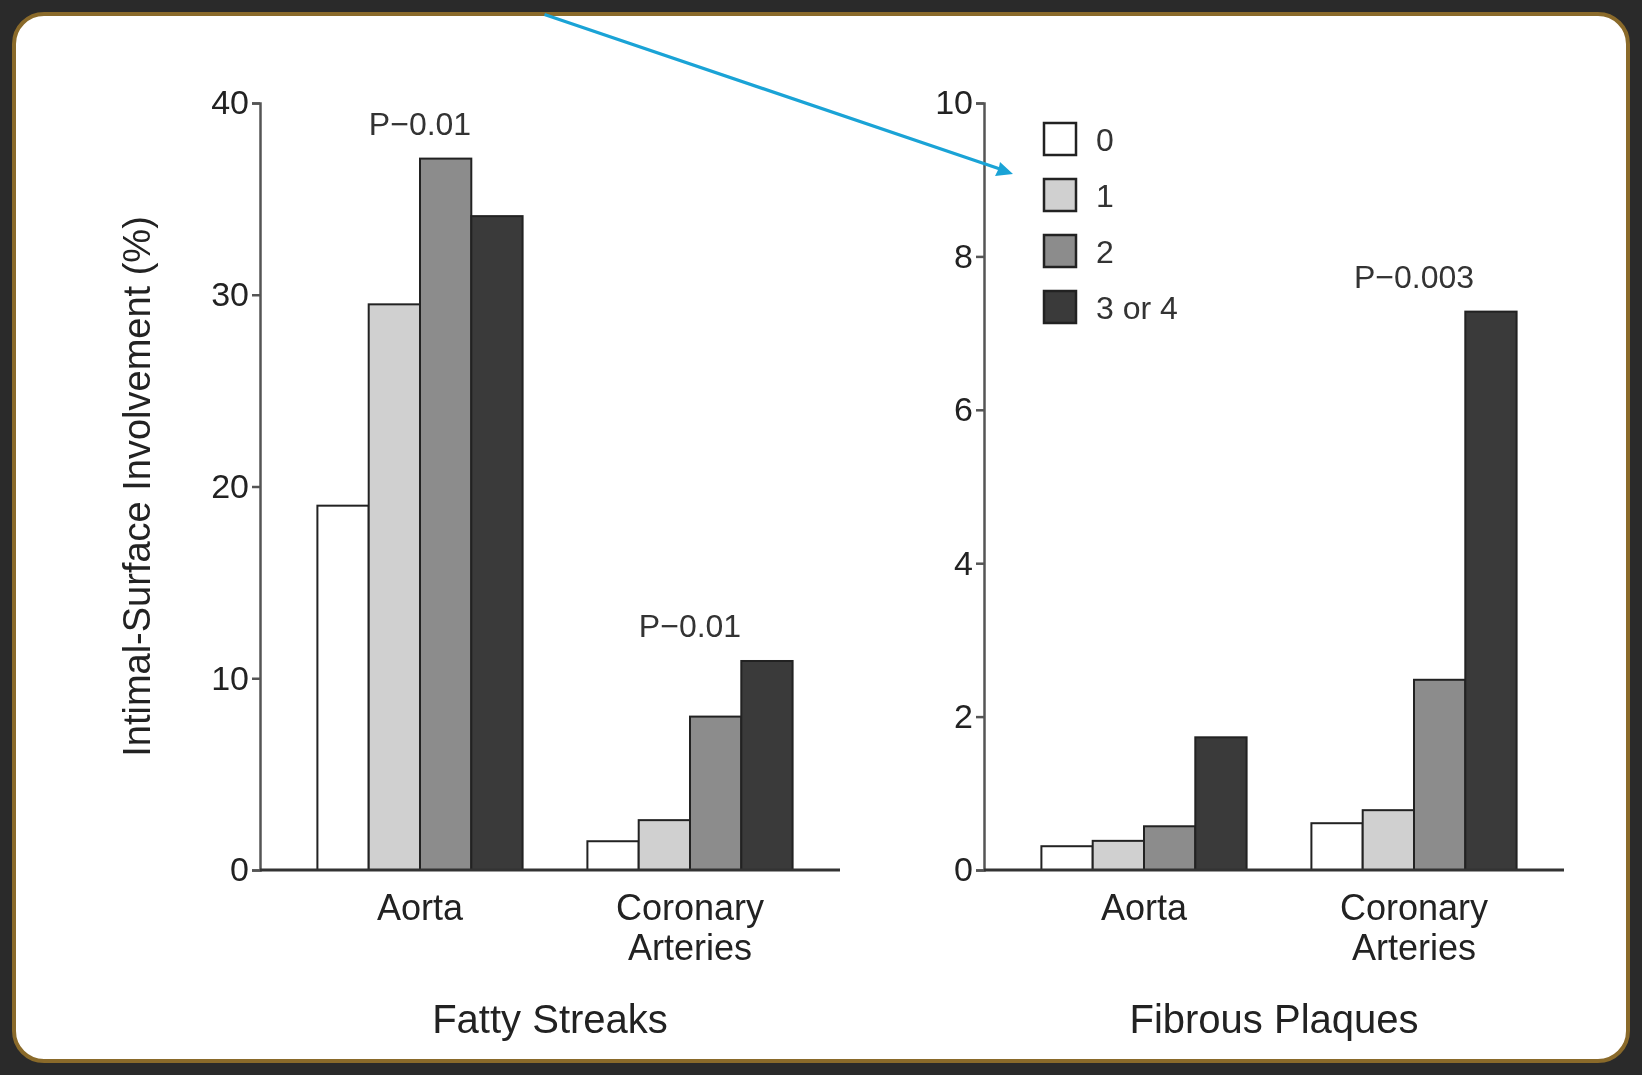 This screenshot has width=1642, height=1075. Describe the element at coordinates (1105, 140) in the screenshot. I see `legend-label: 0` at that location.